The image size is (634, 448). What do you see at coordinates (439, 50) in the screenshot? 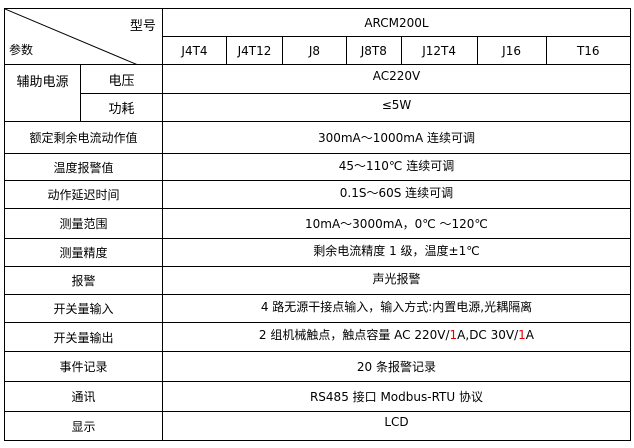
I see `variant: J12T4` at bounding box center [439, 50].